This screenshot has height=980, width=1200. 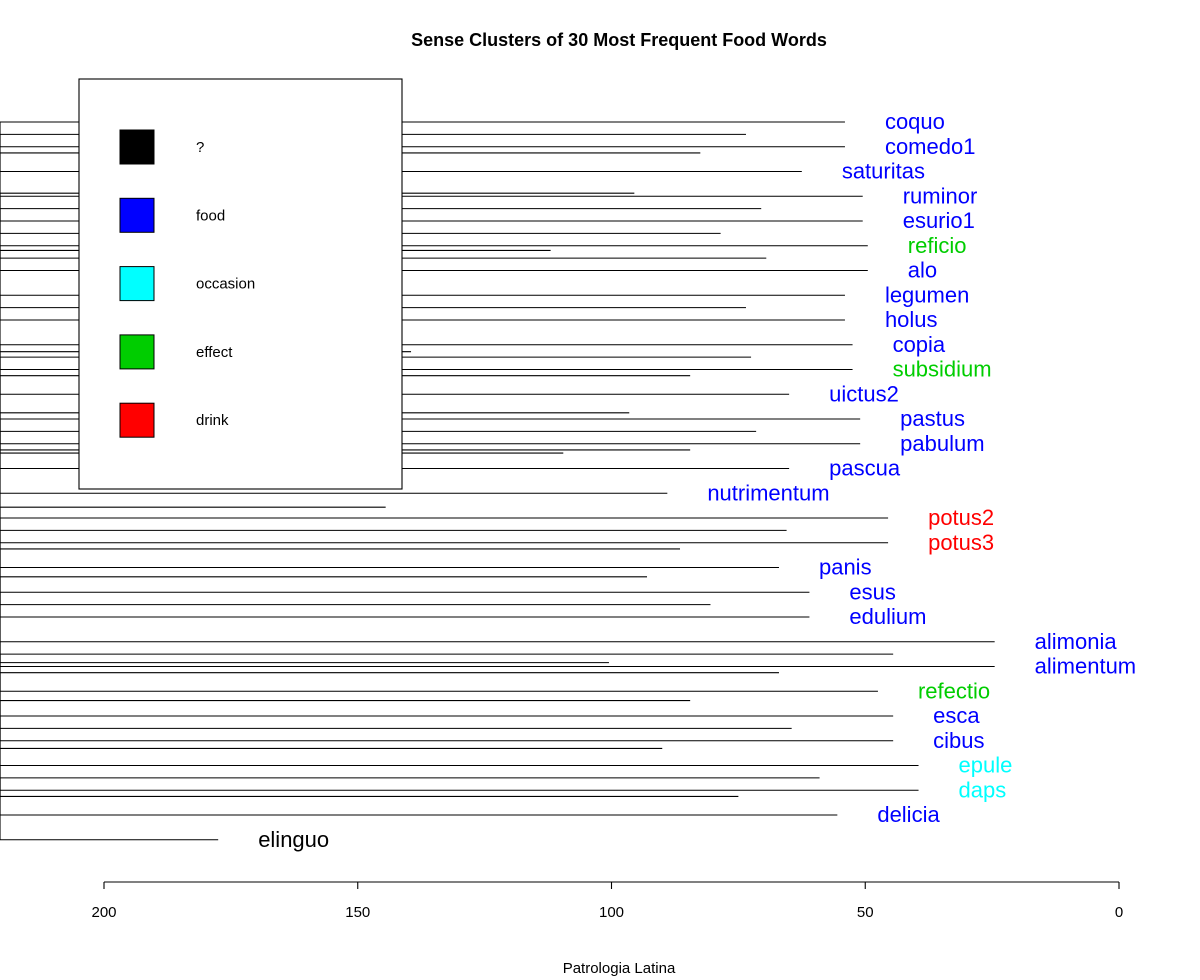 I want to click on leaf-label-copia: copia, so click(x=919, y=344).